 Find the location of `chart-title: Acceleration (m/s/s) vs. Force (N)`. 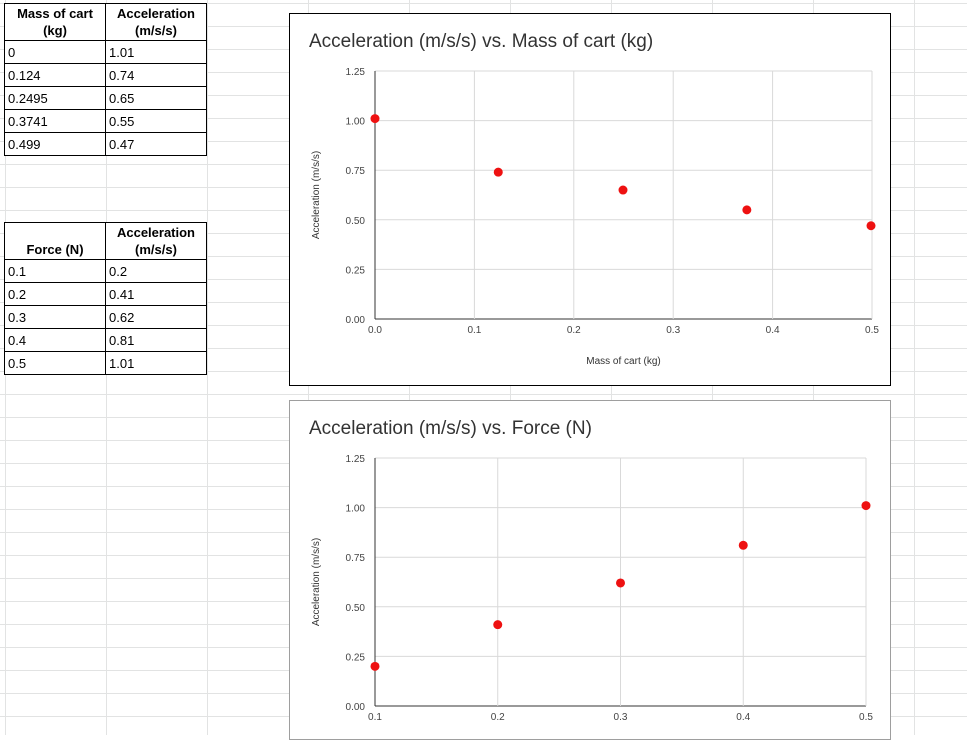

chart-title: Acceleration (m/s/s) vs. Force (N) is located at coordinates (450, 428).